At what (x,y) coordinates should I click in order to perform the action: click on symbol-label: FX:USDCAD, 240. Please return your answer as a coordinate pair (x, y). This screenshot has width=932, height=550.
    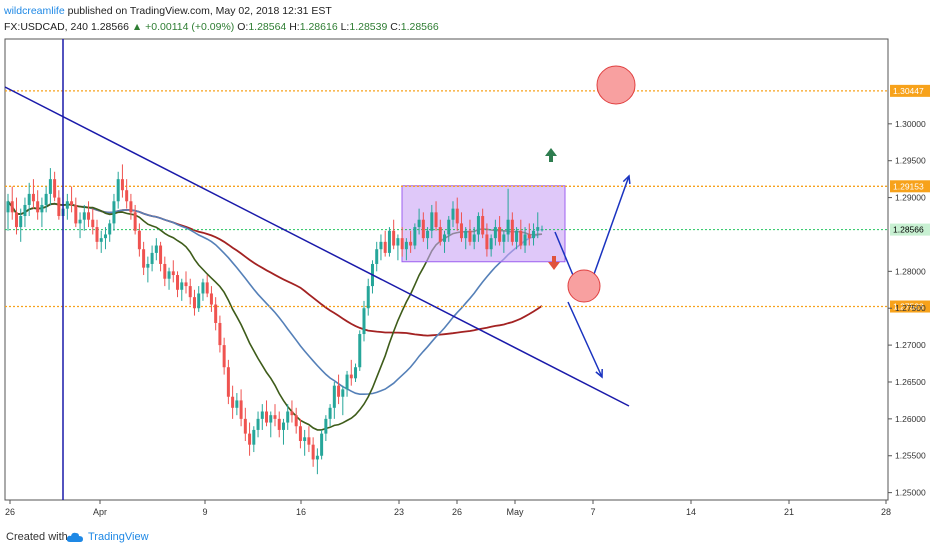
    Looking at the image, I should click on (46, 27).